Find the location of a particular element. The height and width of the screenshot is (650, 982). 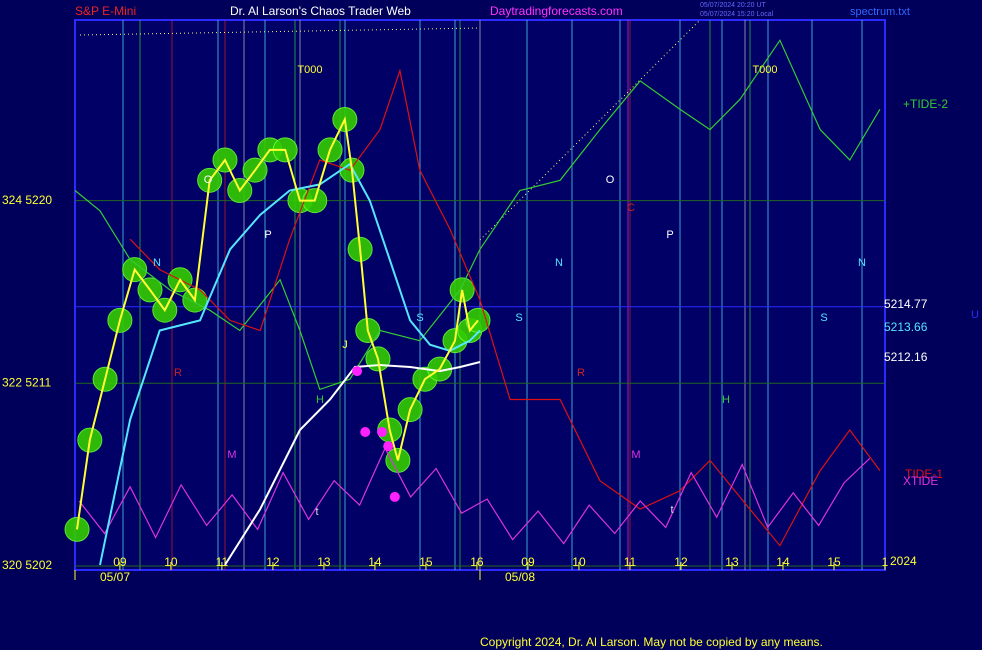

site: Daytradingforecasts.com is located at coordinates (556, 11).